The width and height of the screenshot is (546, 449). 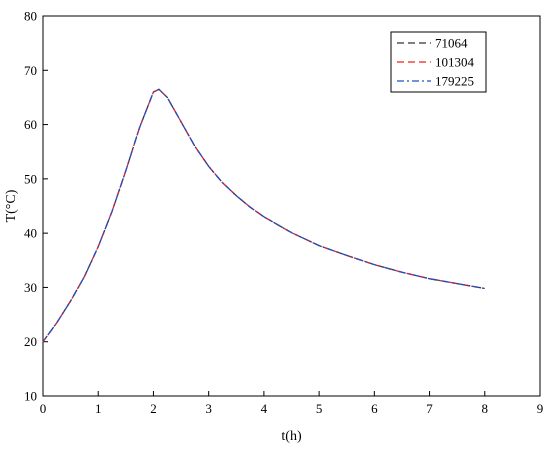 What do you see at coordinates (153, 408) in the screenshot?
I see `x-tick-label: 2` at bounding box center [153, 408].